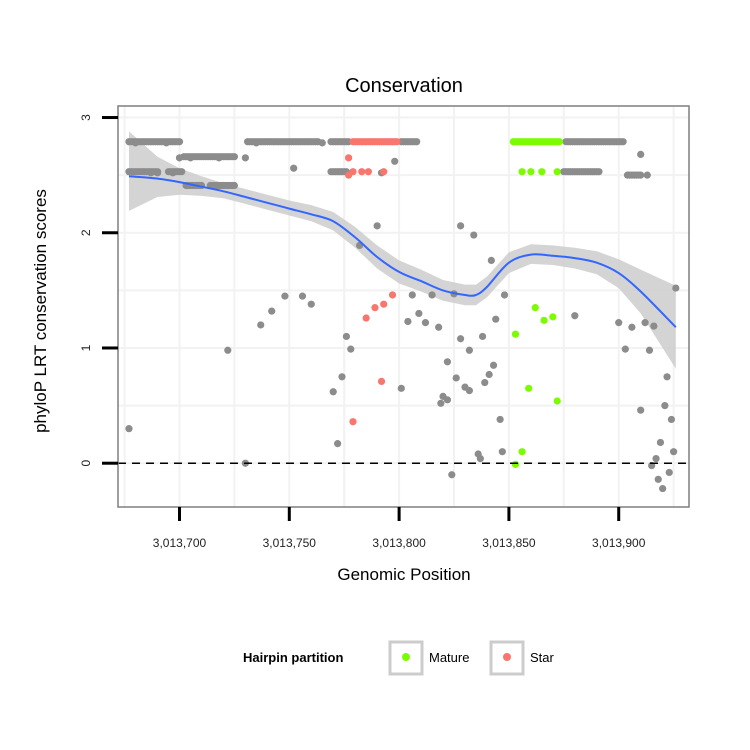 Image resolution: width=750 pixels, height=750 pixels. Describe the element at coordinates (86, 232) in the screenshot. I see `y-tick-label: 2` at that location.